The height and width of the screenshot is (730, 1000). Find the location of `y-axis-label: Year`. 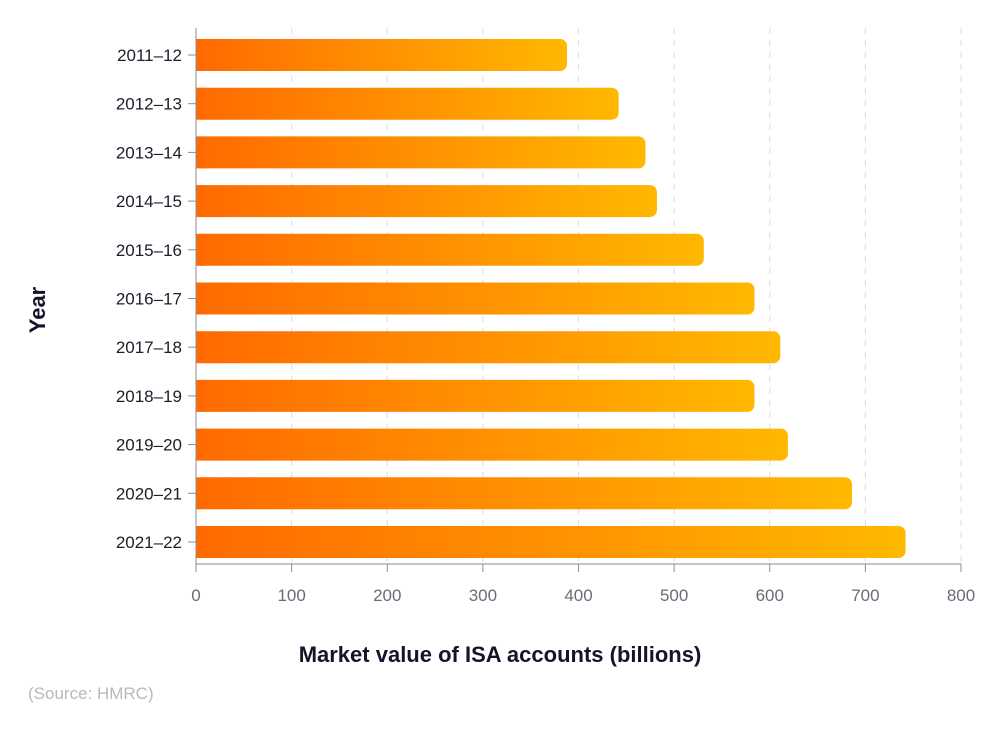

y-axis-label: Year is located at coordinates (37, 309).